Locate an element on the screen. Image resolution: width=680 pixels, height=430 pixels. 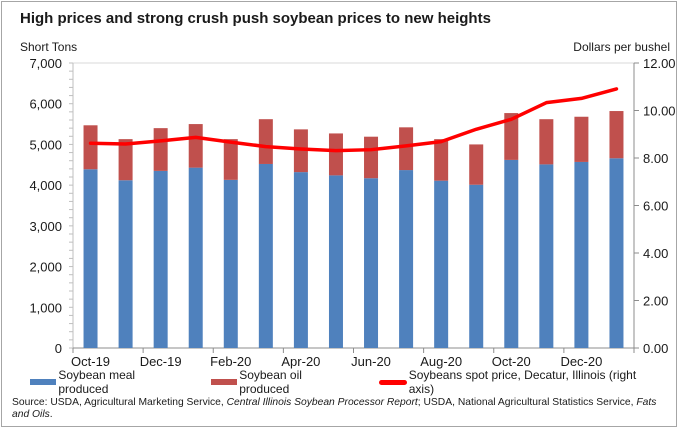
y-tick-label-right: 0.00 is located at coordinates (655, 348).